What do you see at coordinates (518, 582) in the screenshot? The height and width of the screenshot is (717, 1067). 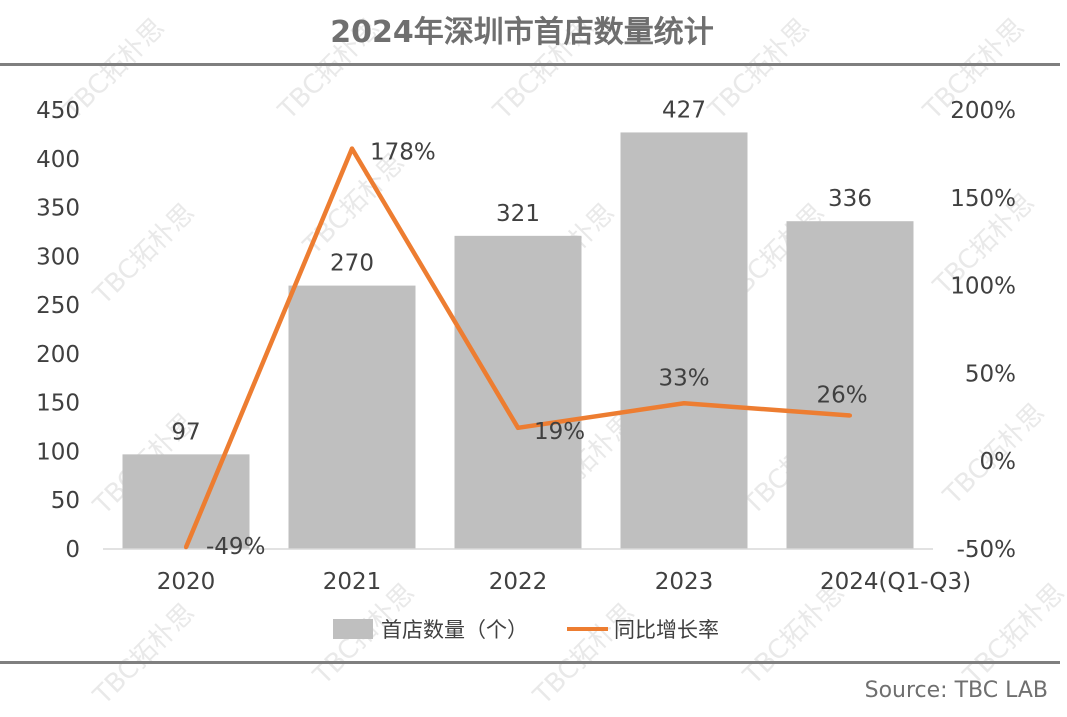 I see `x-tick-label: 2022` at bounding box center [518, 582].